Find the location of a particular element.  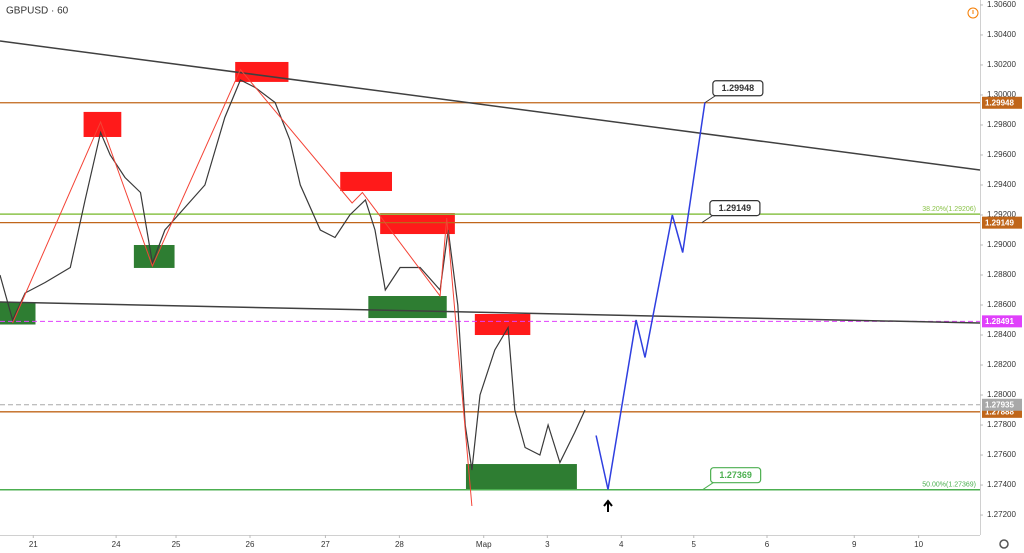

y-tick-label: 1.30000 is located at coordinates (1001, 94).